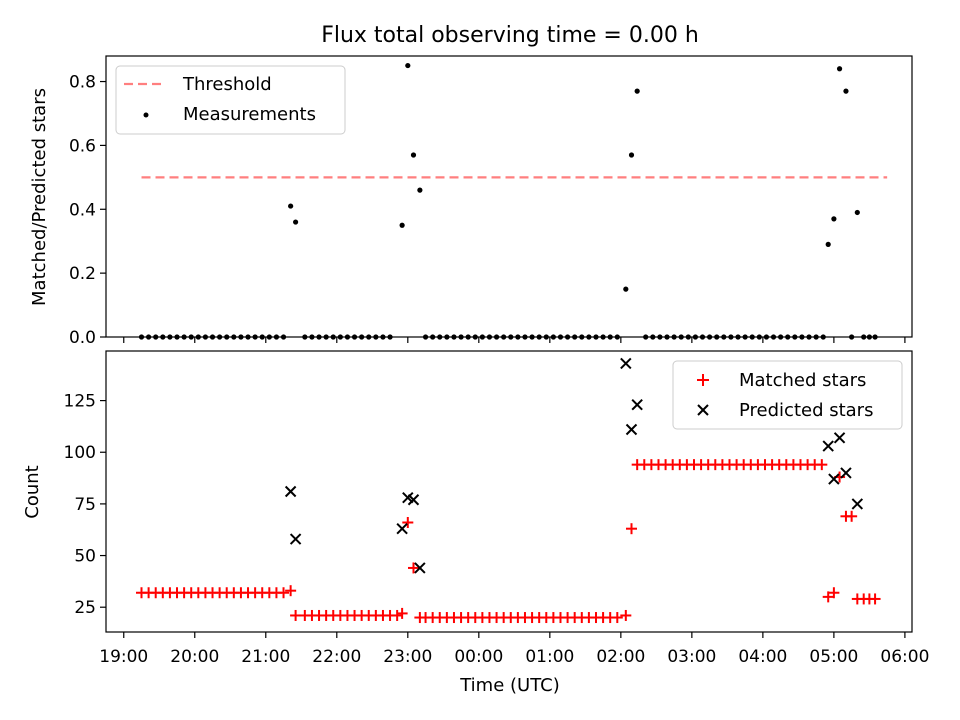 Image resolution: width=960 pixels, height=720 pixels. What do you see at coordinates (82, 146) in the screenshot?
I see `flux-ratio-y-tick-label: 0.6` at bounding box center [82, 146].